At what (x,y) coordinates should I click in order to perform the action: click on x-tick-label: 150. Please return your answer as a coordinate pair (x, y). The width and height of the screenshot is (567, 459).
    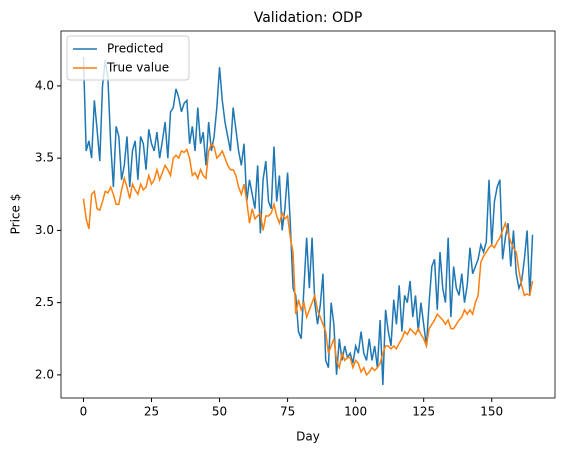
    Looking at the image, I should click on (491, 412).